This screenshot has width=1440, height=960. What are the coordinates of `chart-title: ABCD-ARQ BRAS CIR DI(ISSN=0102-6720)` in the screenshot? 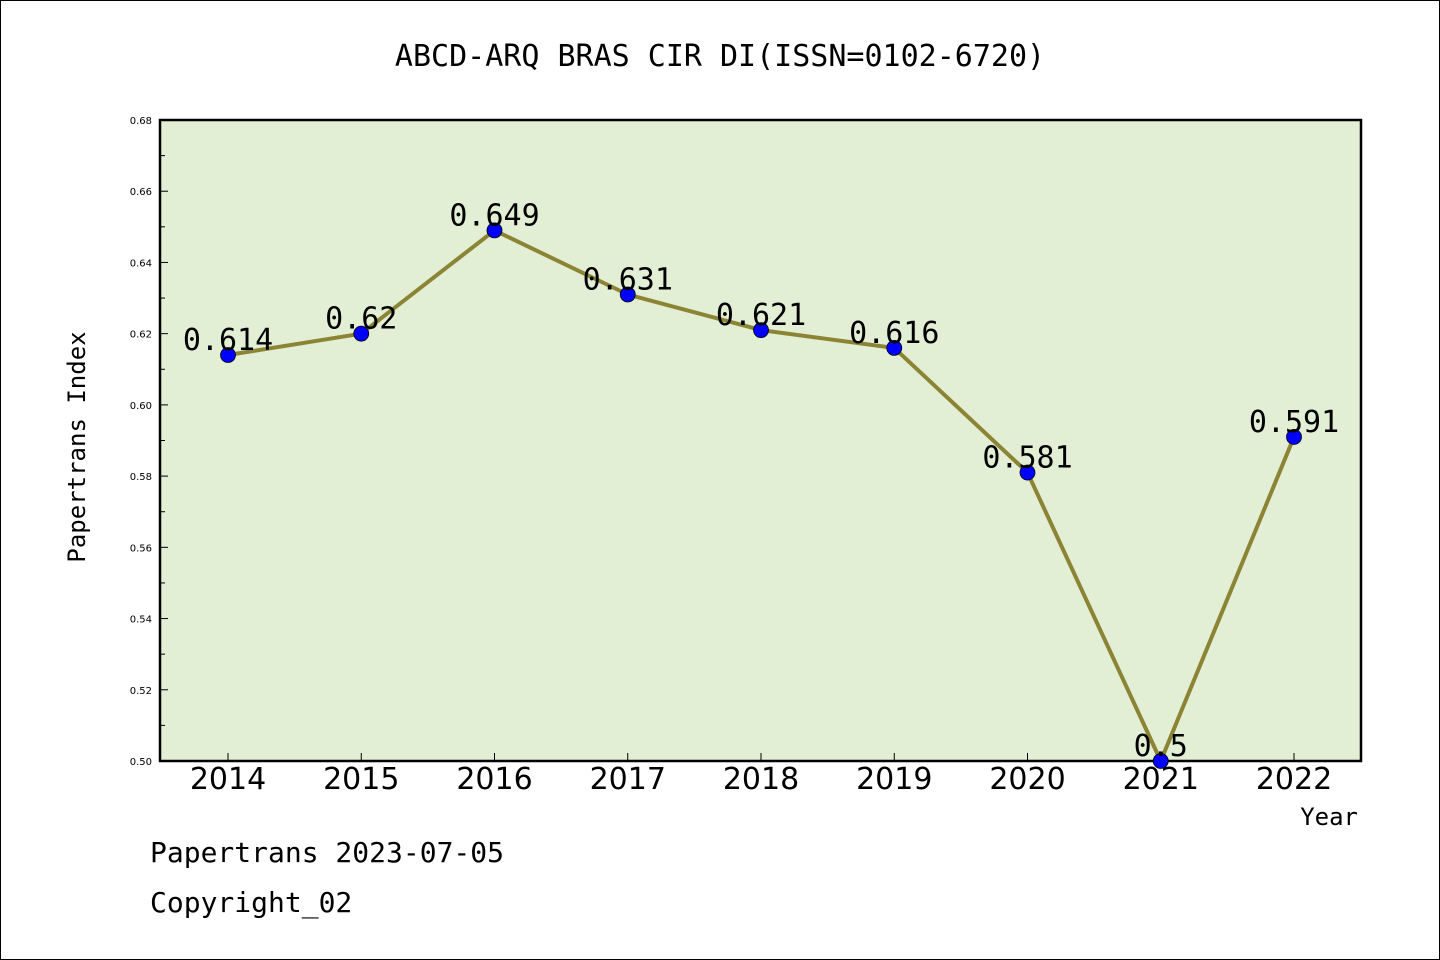 It's located at (720, 56).